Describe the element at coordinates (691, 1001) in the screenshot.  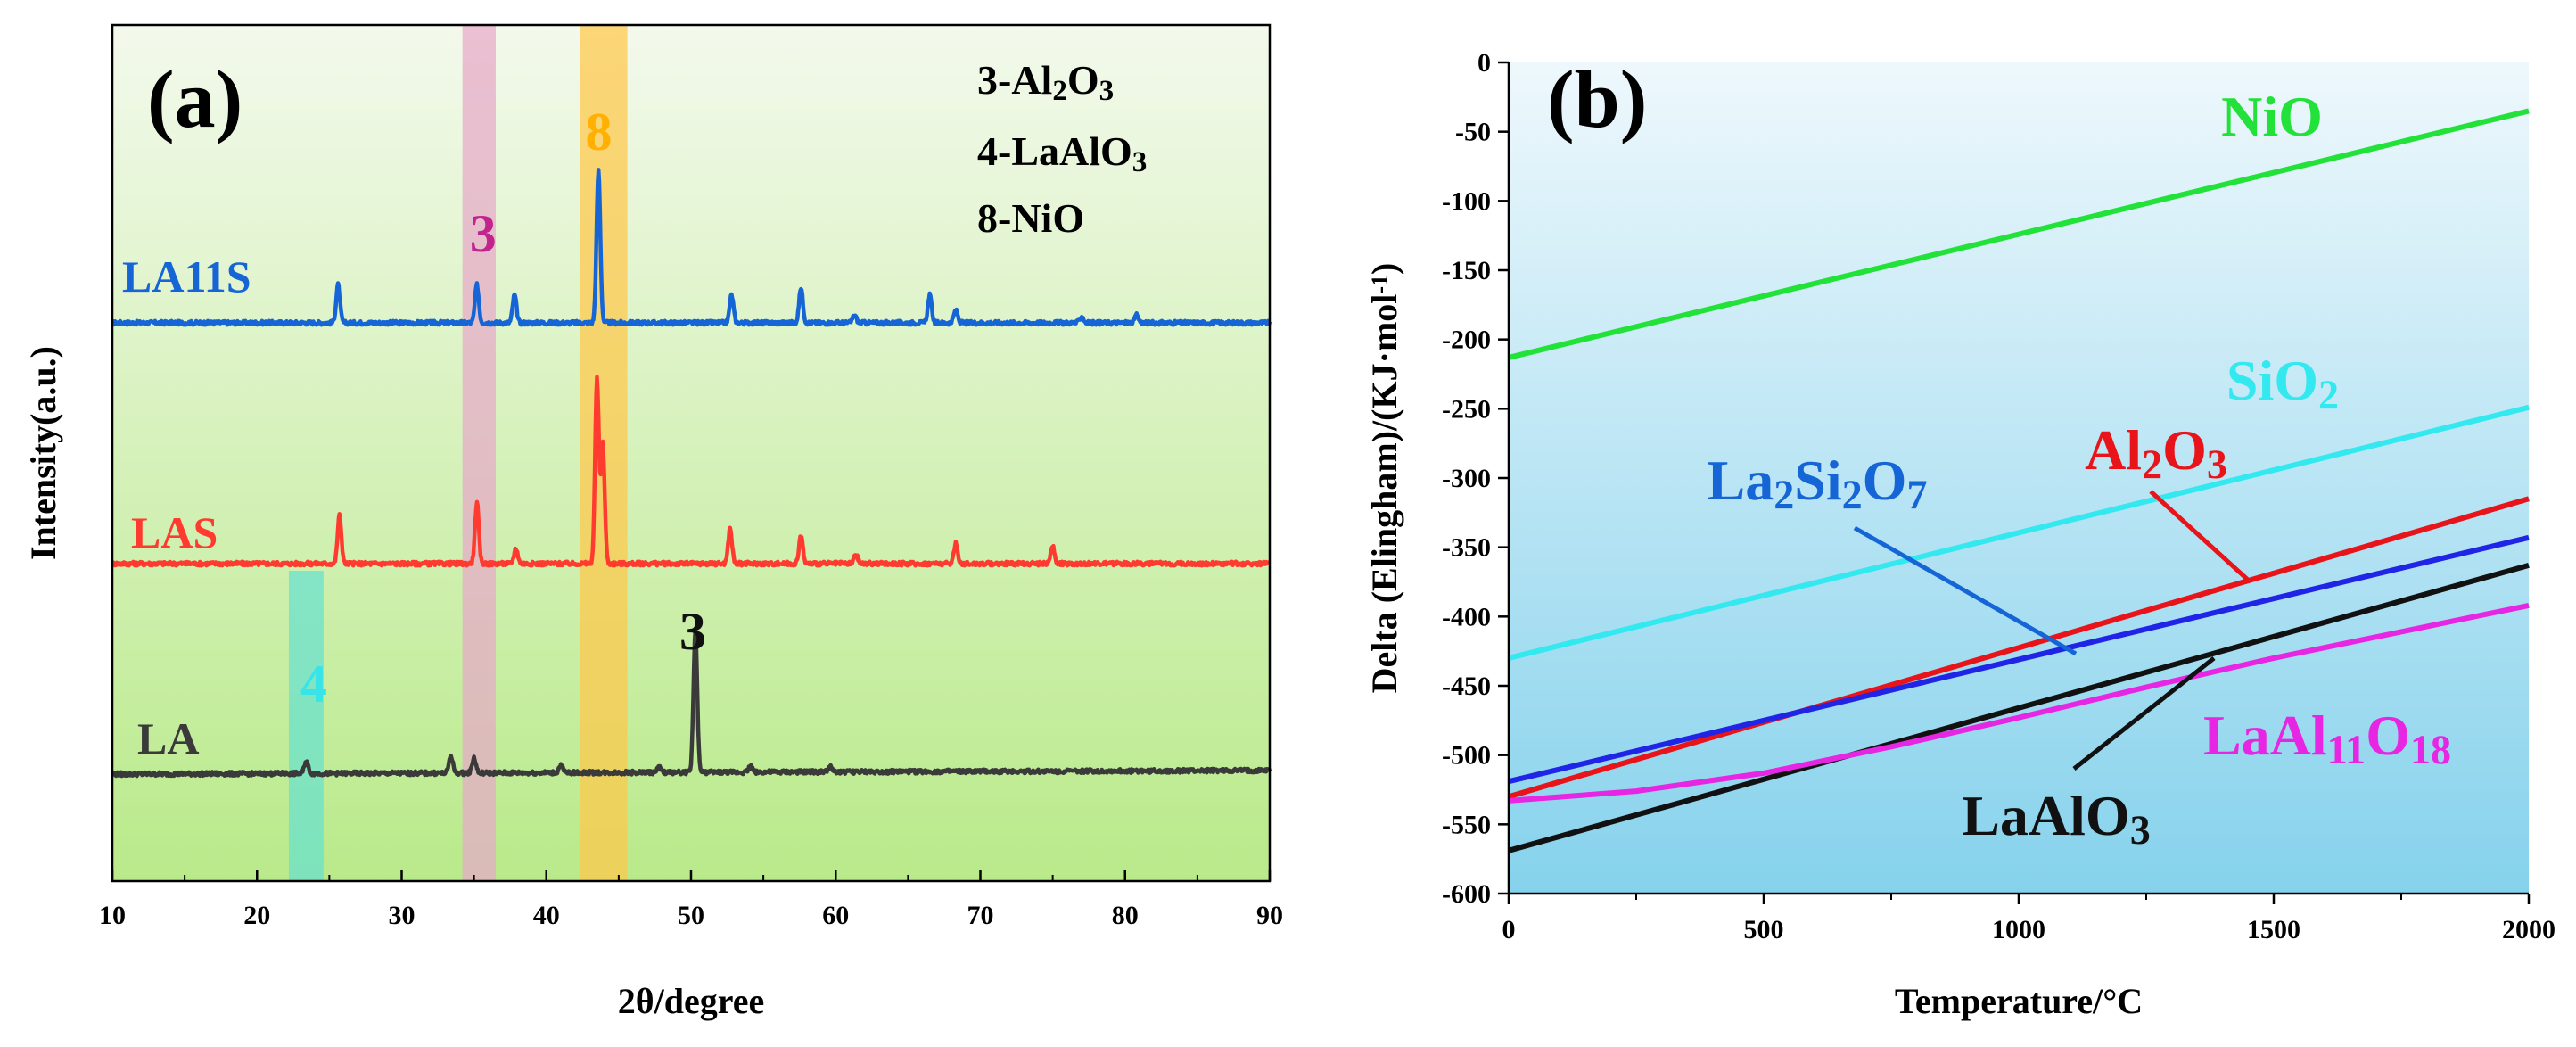
I see `panel-a-x-axis-title: 2θ/degree` at that location.